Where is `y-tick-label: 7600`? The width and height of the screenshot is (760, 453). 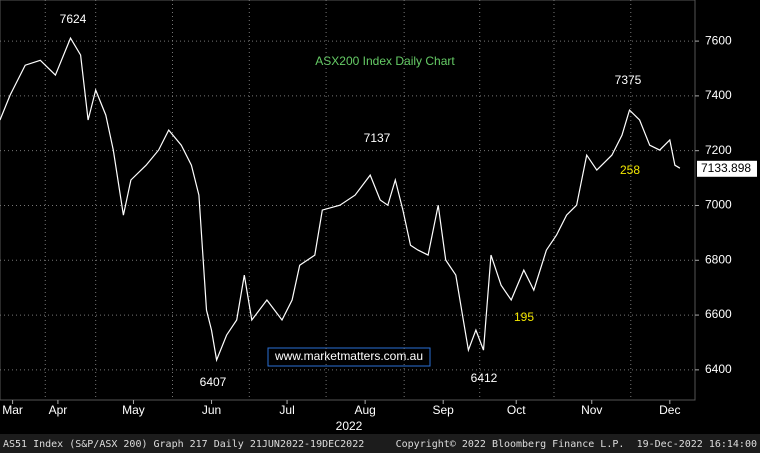
y-tick-label: 7600 is located at coordinates (718, 40).